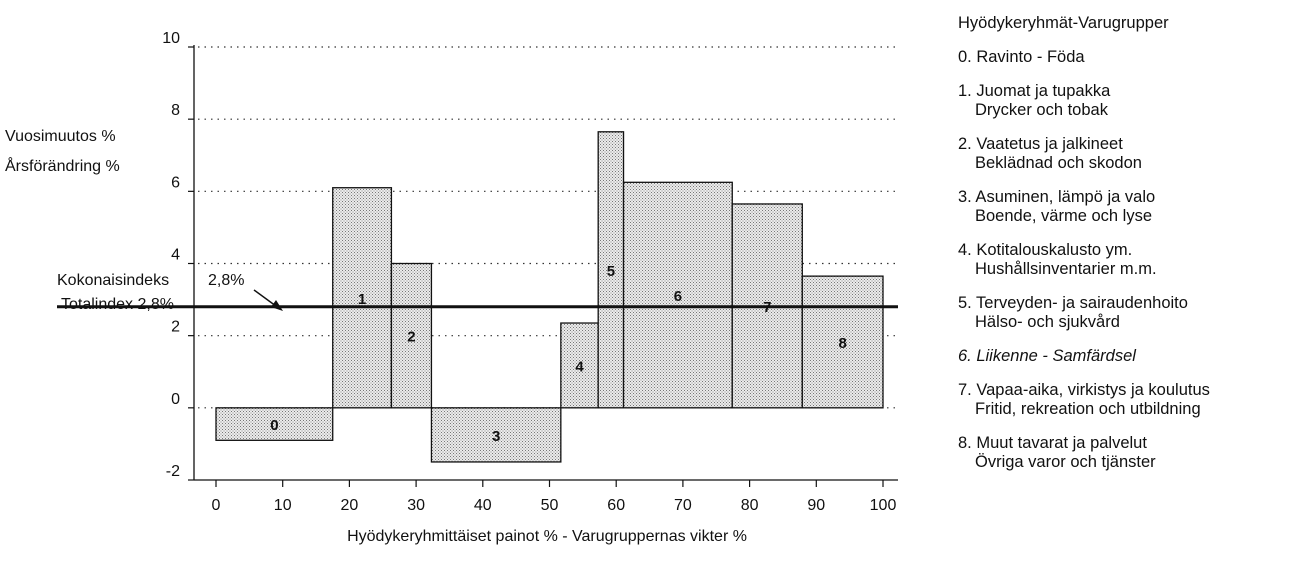 The width and height of the screenshot is (1296, 566). What do you see at coordinates (175, 399) in the screenshot?
I see `y-tick-label-1: 0` at bounding box center [175, 399].